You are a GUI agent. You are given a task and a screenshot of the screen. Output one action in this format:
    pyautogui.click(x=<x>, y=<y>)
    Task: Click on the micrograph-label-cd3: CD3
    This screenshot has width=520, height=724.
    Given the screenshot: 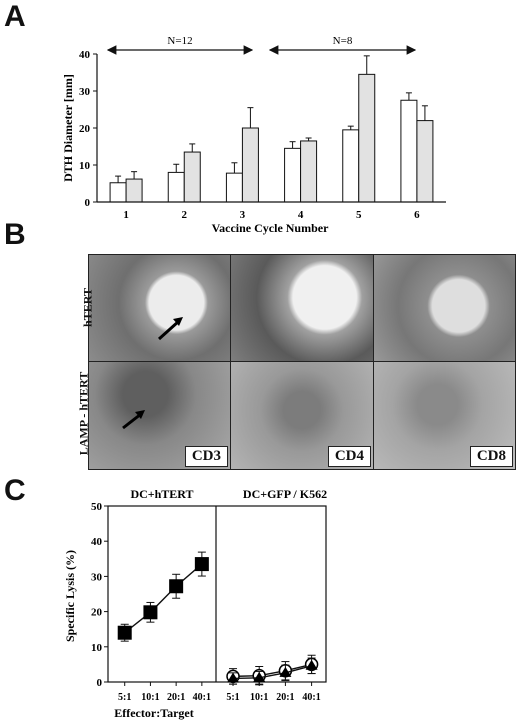 What is the action you would take?
    pyautogui.click(x=206, y=456)
    